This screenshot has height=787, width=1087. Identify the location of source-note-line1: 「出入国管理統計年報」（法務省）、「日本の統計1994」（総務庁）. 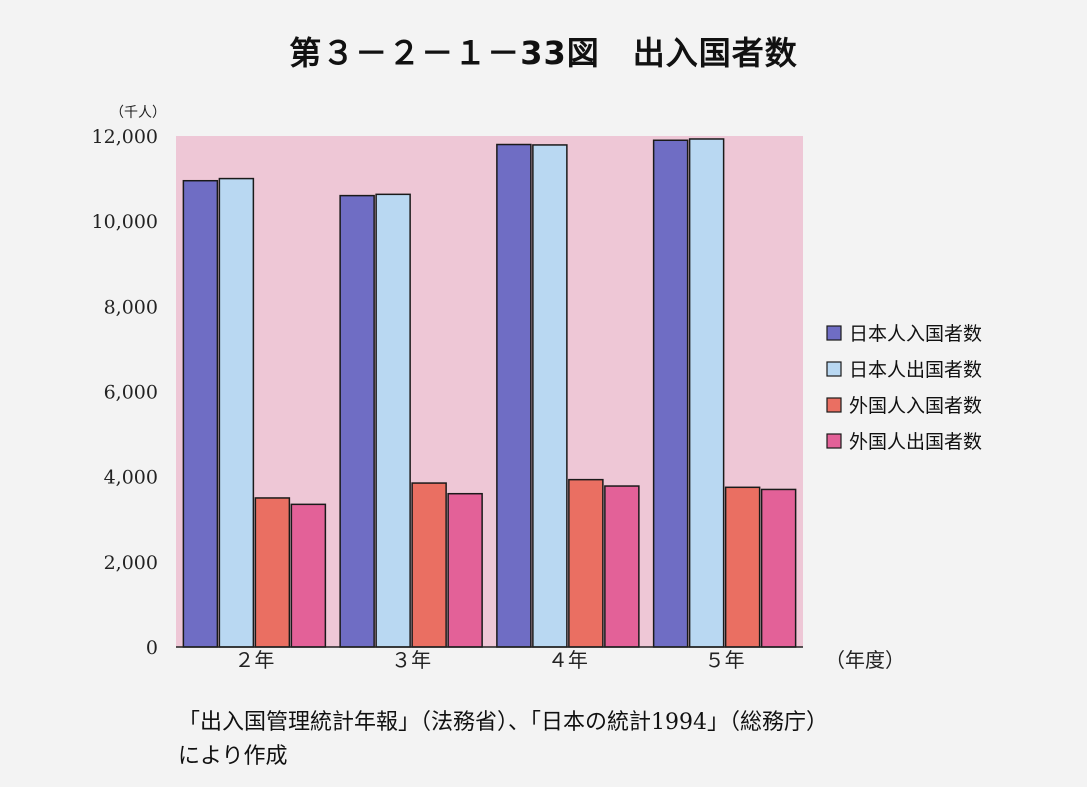
(503, 722).